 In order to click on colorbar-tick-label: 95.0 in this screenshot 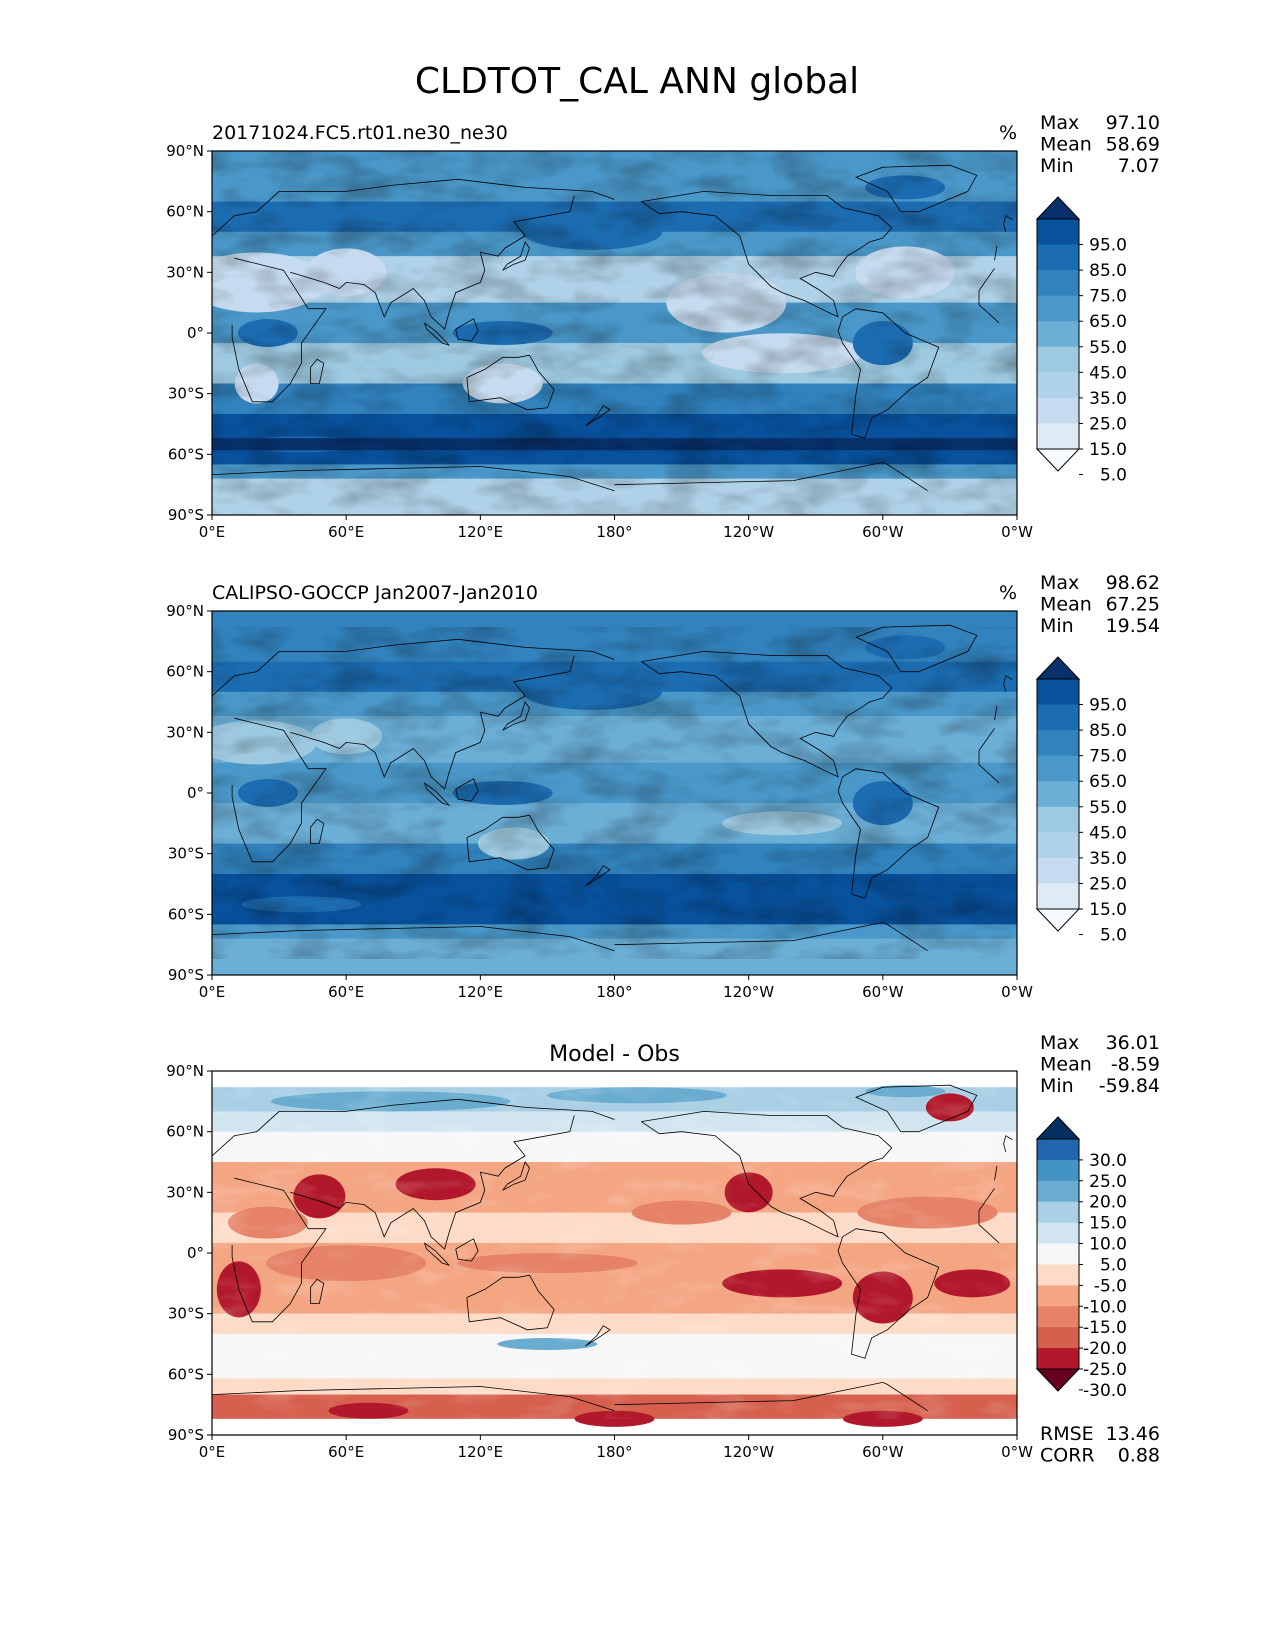, I will do `click(1108, 246)`.